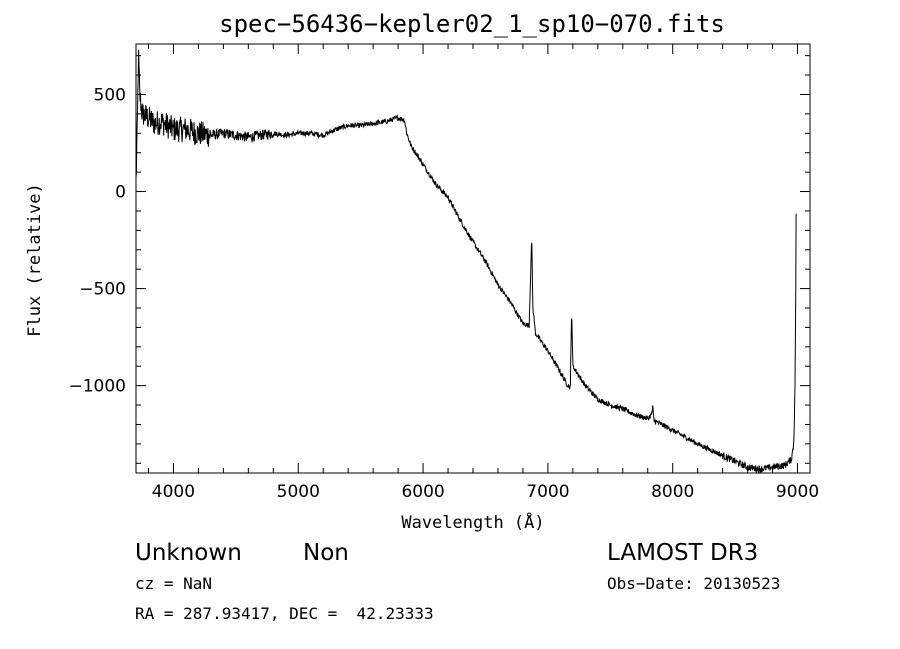 The width and height of the screenshot is (900, 649). Describe the element at coordinates (547, 492) in the screenshot. I see `x-tick-label: 7000` at that location.